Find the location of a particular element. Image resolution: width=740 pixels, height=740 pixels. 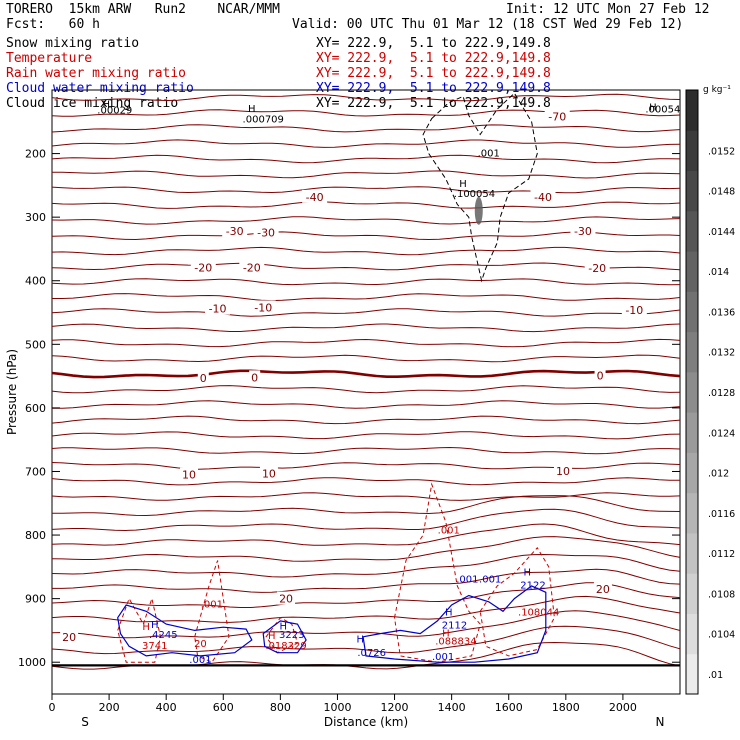

colorbar-unit: g kg⁻¹ is located at coordinates (717, 90).